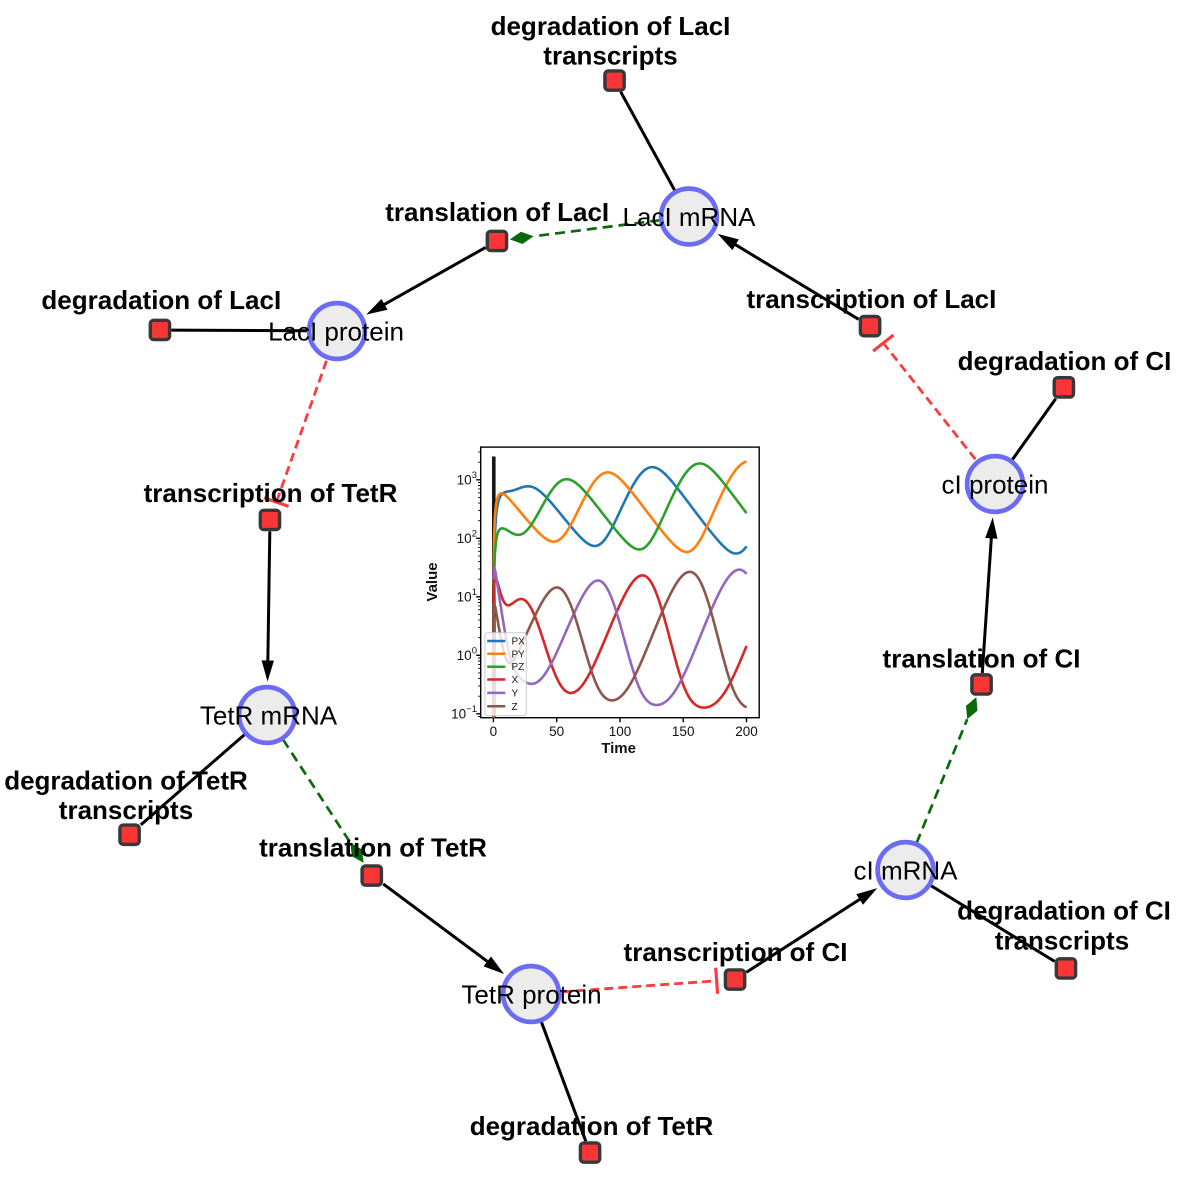  Describe the element at coordinates (982, 659) in the screenshot. I see `svg-text: translation of CI` at that location.